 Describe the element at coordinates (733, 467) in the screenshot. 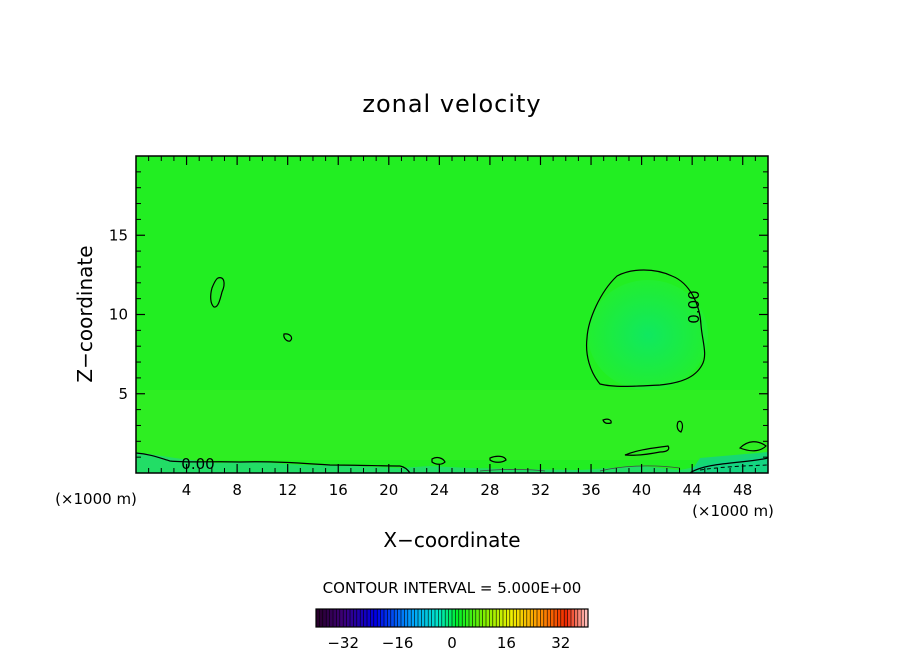

I see `negative-contours` at that location.